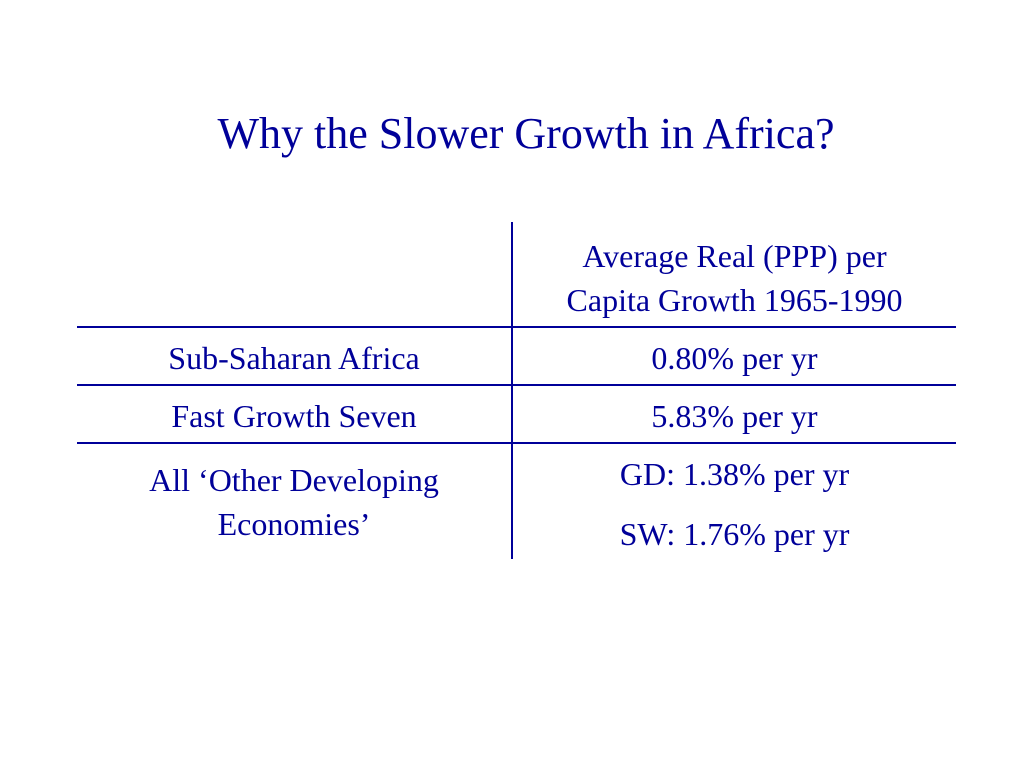 Image resolution: width=1024 pixels, height=768 pixels. I want to click on row-label-fast-growth-seven: Fast Growth Seven, so click(294, 416).